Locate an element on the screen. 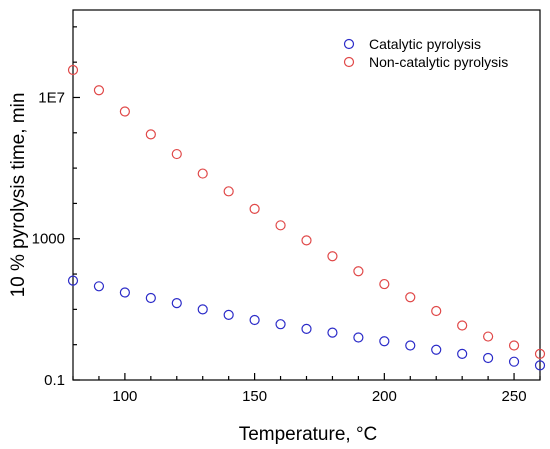  y-tick-label: 1000 is located at coordinates (48, 239).